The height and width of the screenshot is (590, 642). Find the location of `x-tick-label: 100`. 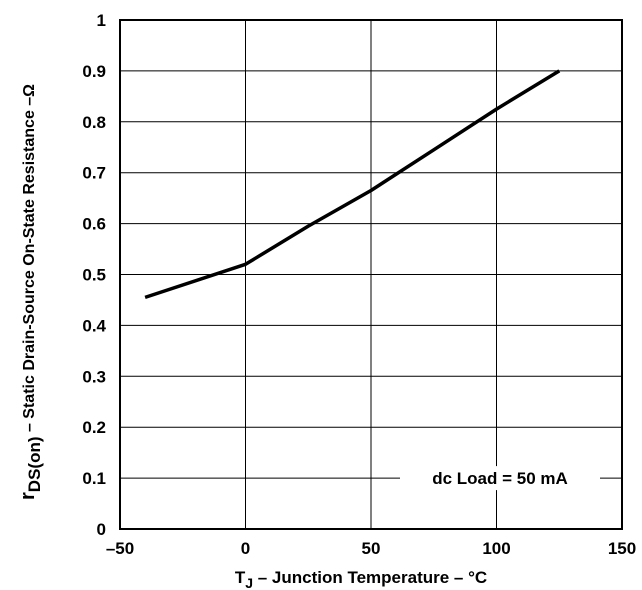

x-tick-label: 100 is located at coordinates (496, 548).